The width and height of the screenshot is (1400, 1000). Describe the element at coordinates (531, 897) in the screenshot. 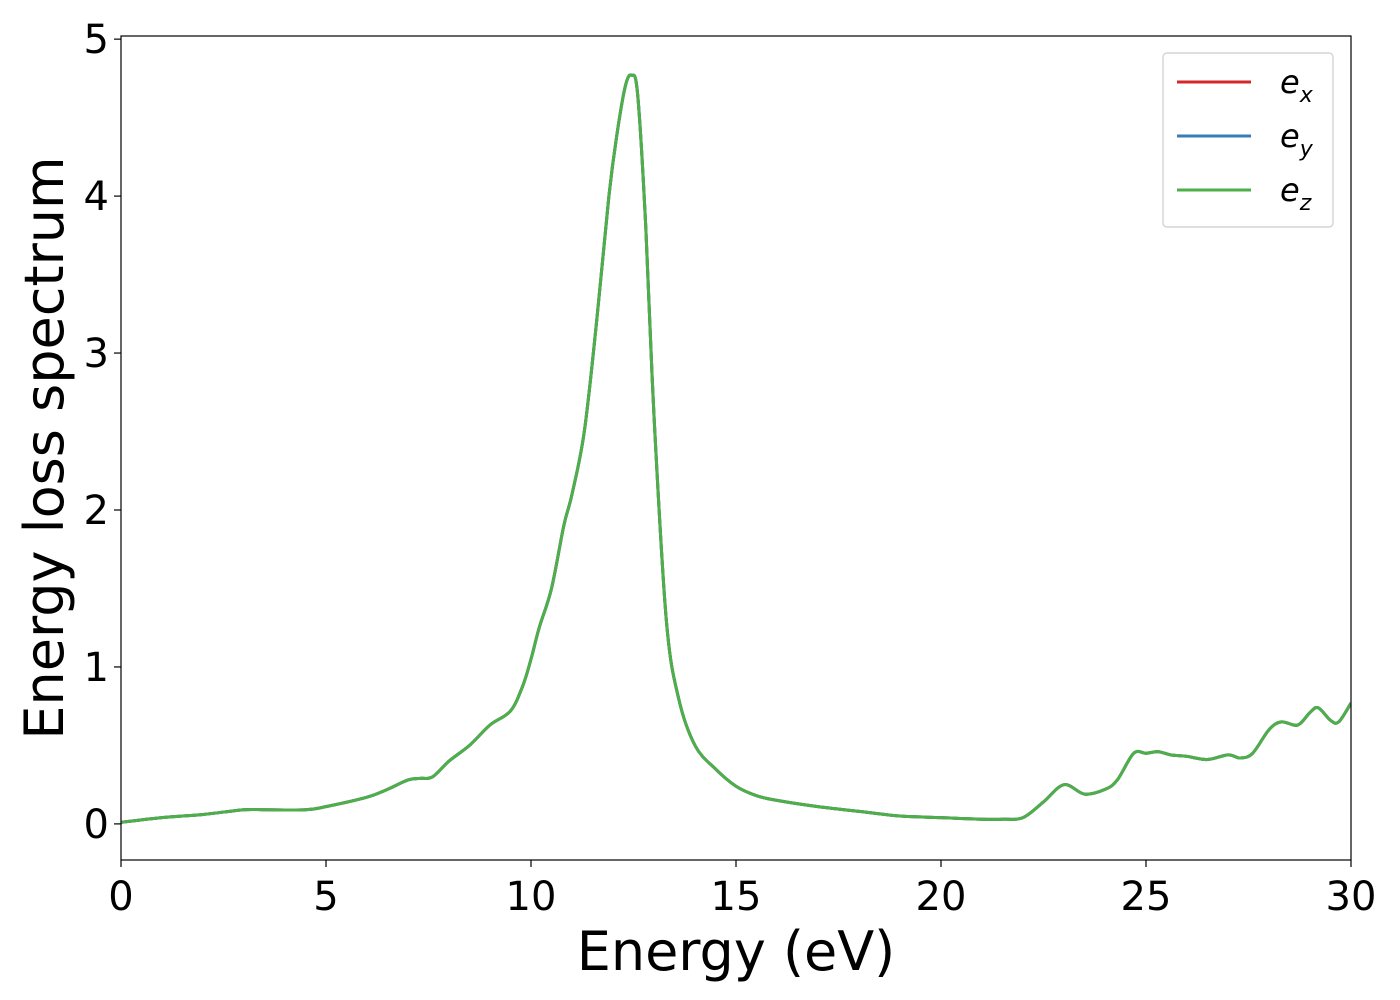

I see `x-tick-label: 10` at that location.